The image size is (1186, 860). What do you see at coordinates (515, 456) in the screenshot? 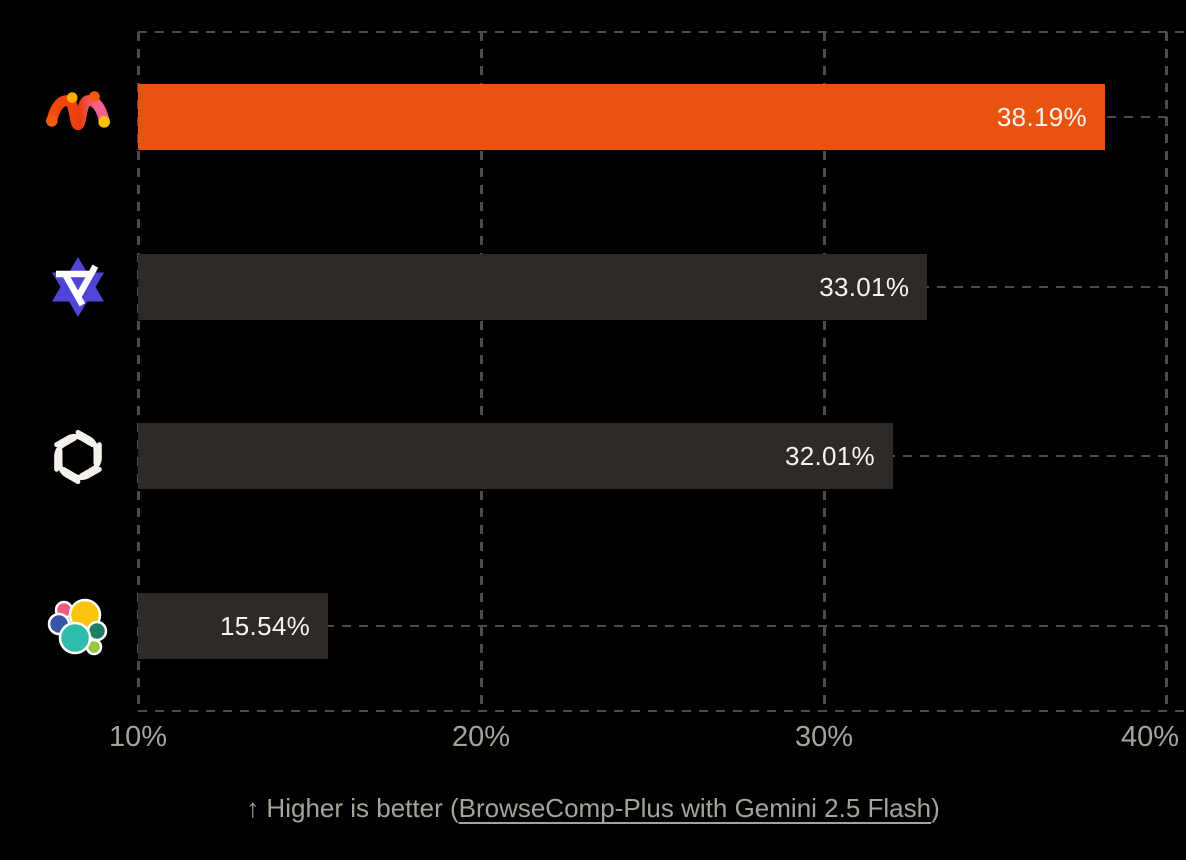
I see `bar-row-3: 32.01%` at bounding box center [515, 456].